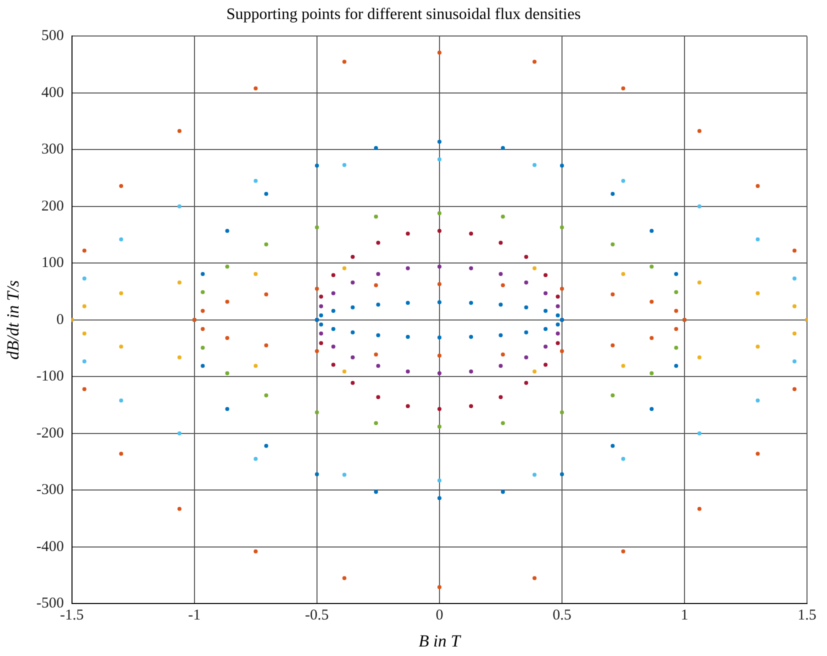 This screenshot has height=656, width=827. Describe the element at coordinates (52, 150) in the screenshot. I see `y-tick-label: 300` at that location.